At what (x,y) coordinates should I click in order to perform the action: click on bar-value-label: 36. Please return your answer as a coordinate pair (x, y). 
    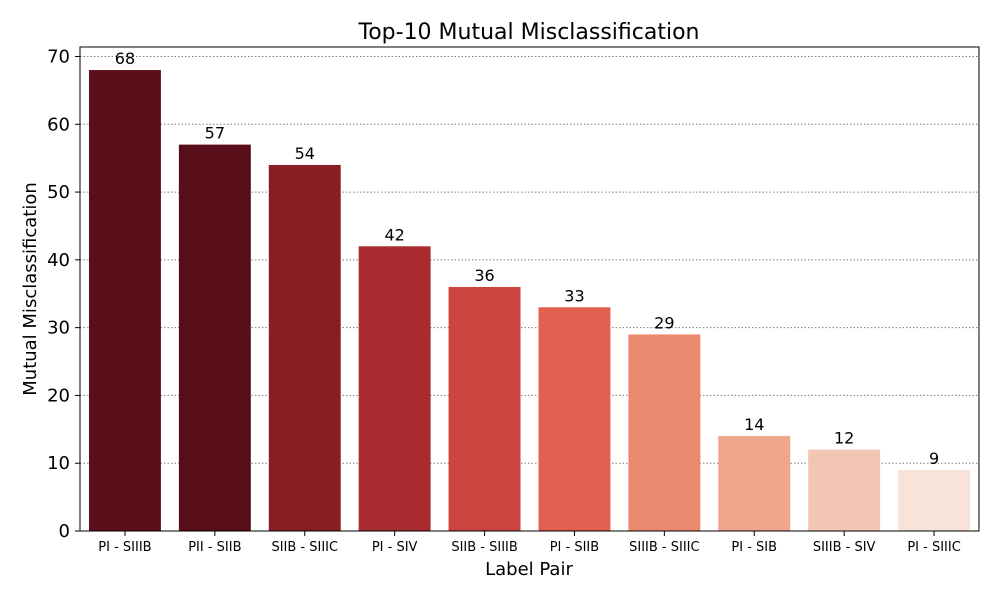
    Looking at the image, I should click on (484, 275).